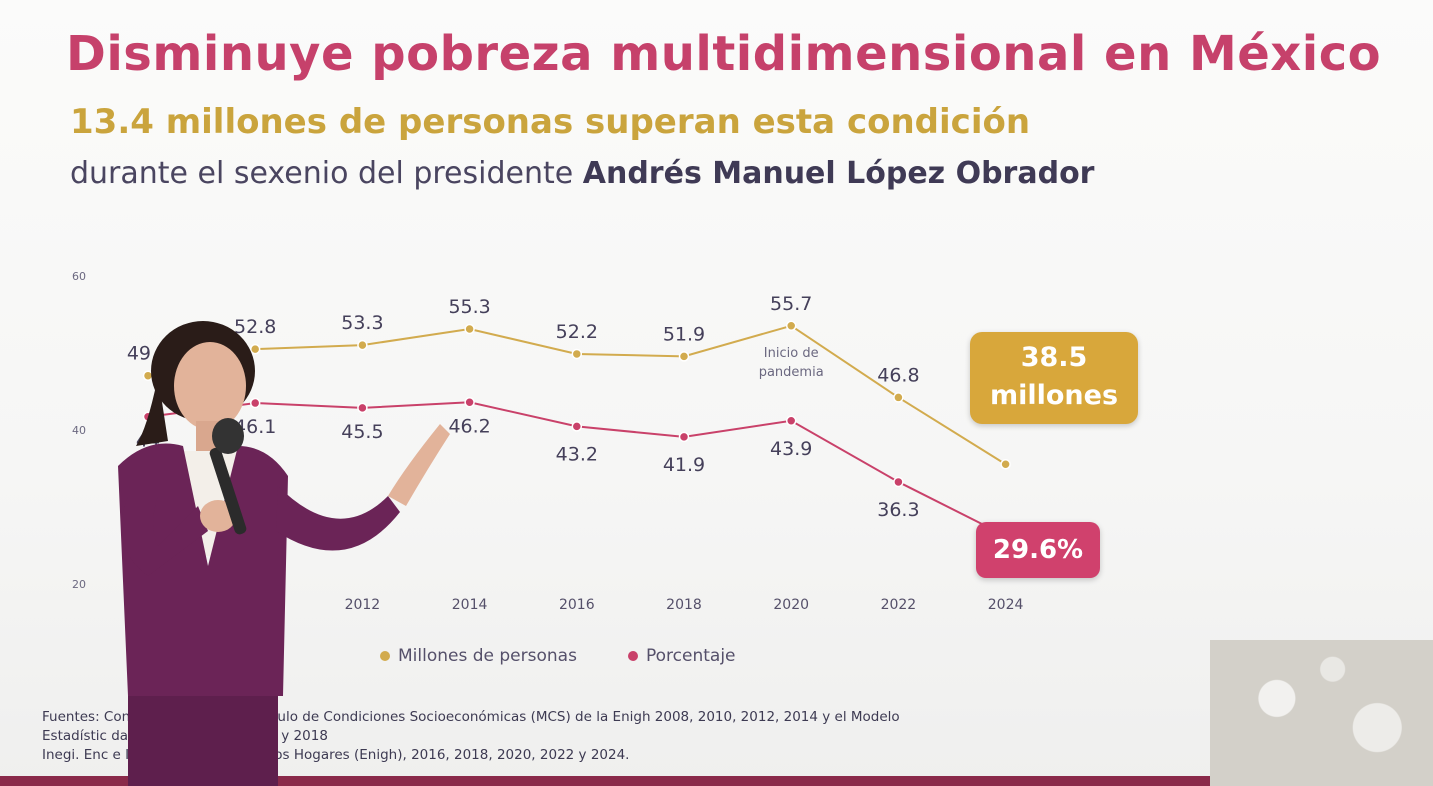  Describe the element at coordinates (898, 397) in the screenshot. I see `data-point-millones-2022` at that location.